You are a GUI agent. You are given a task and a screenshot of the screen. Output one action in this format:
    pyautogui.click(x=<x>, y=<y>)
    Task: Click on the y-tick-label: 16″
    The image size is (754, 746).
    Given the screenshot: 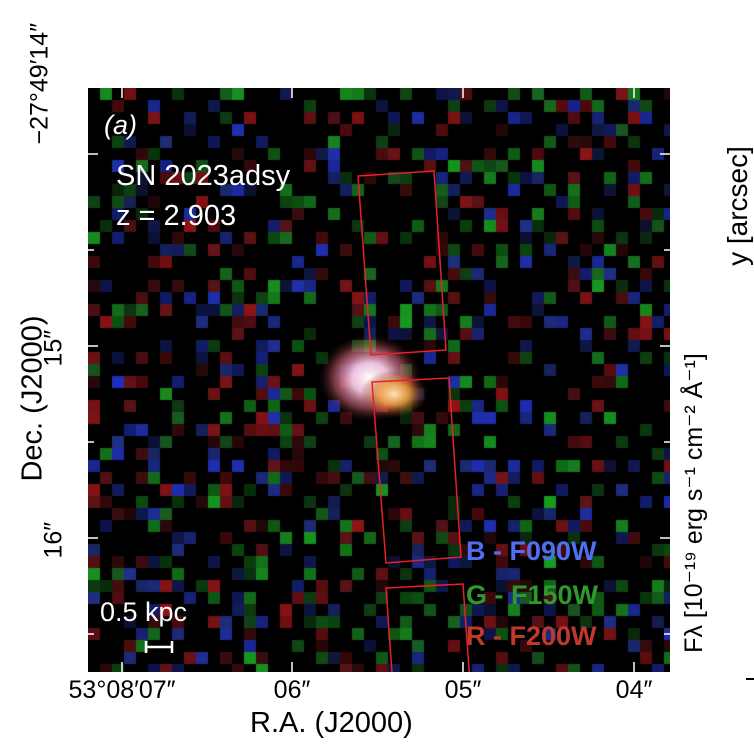 What is the action you would take?
    pyautogui.click(x=53, y=540)
    